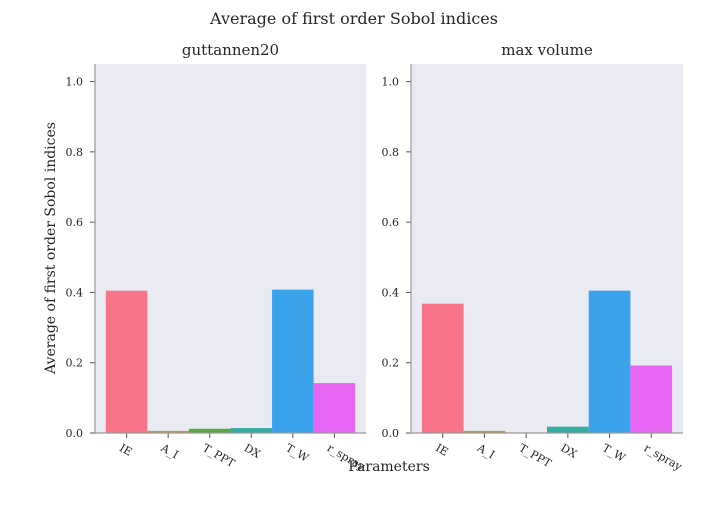  What do you see at coordinates (209, 430) in the screenshot?
I see `bar-t-ppt` at bounding box center [209, 430].